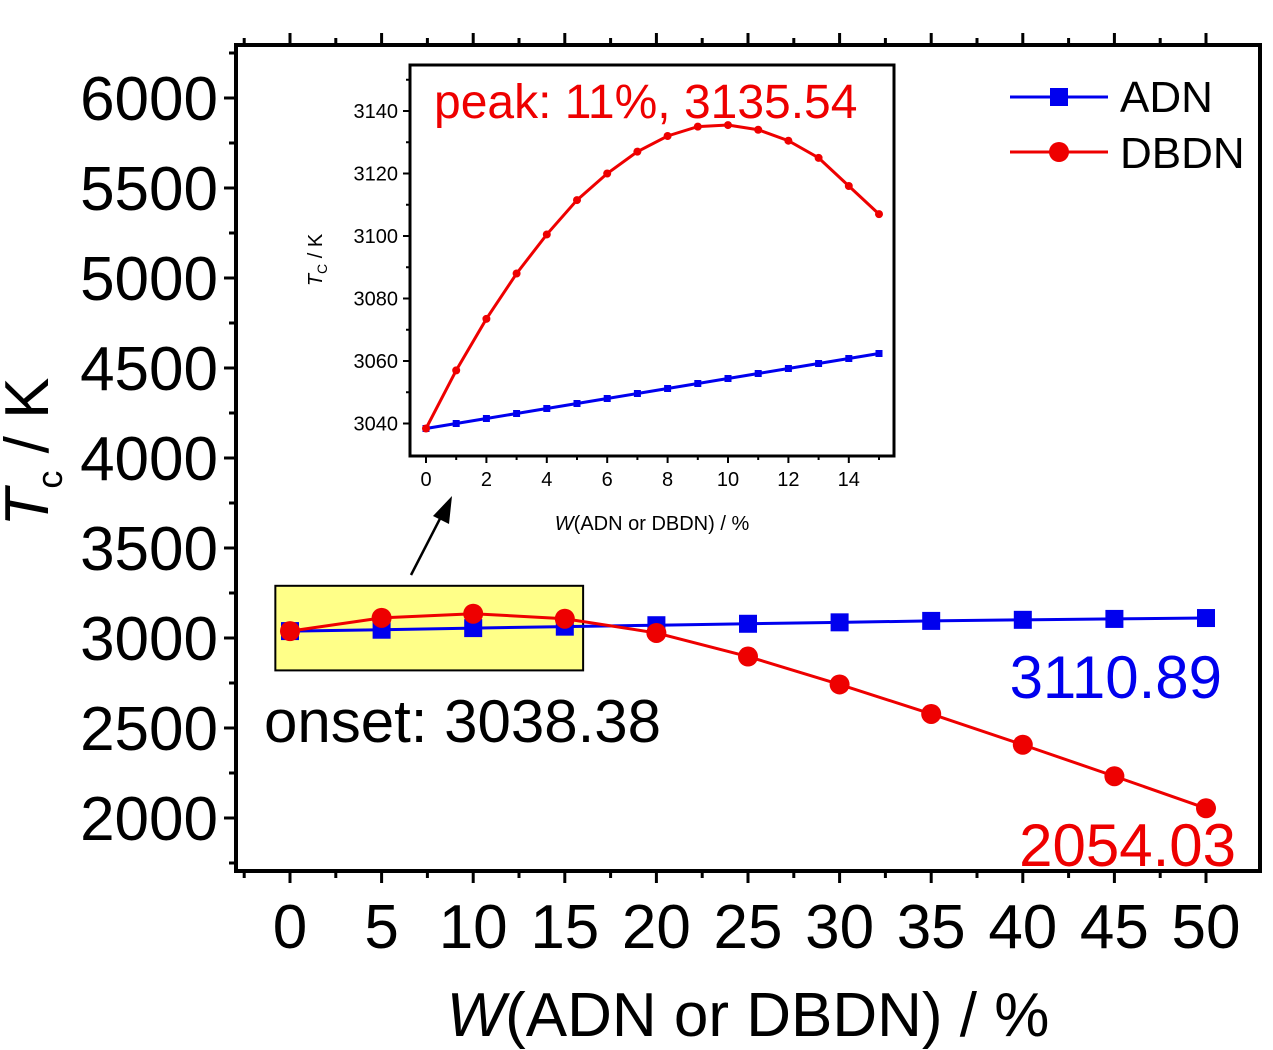 The width and height of the screenshot is (1273, 1050). Describe the element at coordinates (728, 480) in the screenshot. I see `inset-x-tick-label: 10` at that location.